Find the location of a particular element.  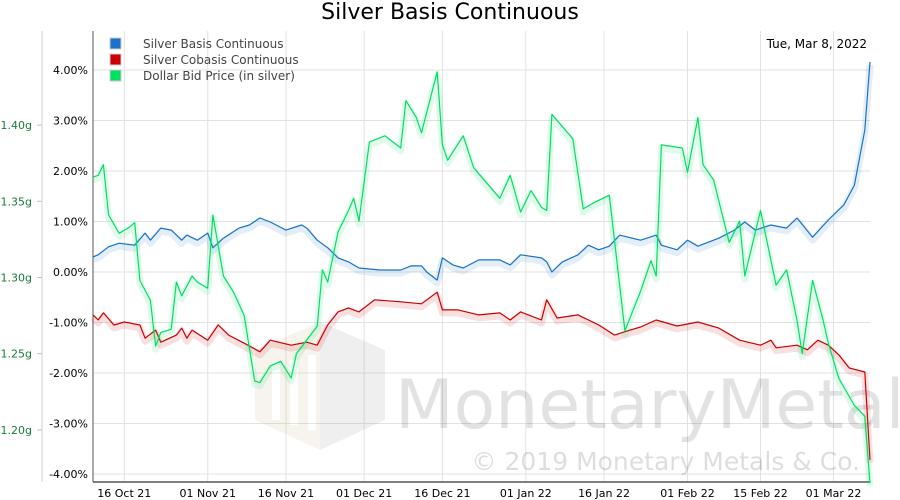

y-grams-tick-label: 1.40g is located at coordinates (16, 125).